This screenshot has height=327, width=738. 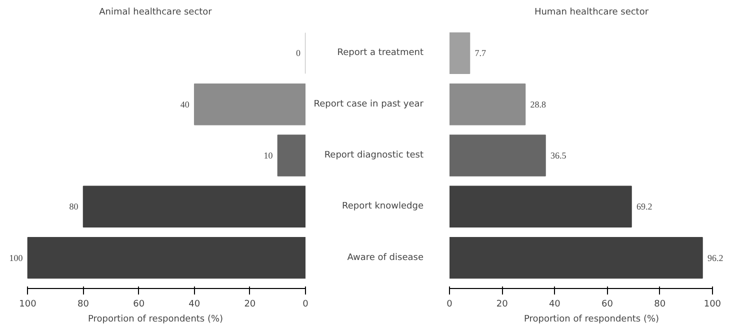 What do you see at coordinates (374, 155) in the screenshot?
I see `y-tick-label: Report diagnostic test` at bounding box center [374, 155].